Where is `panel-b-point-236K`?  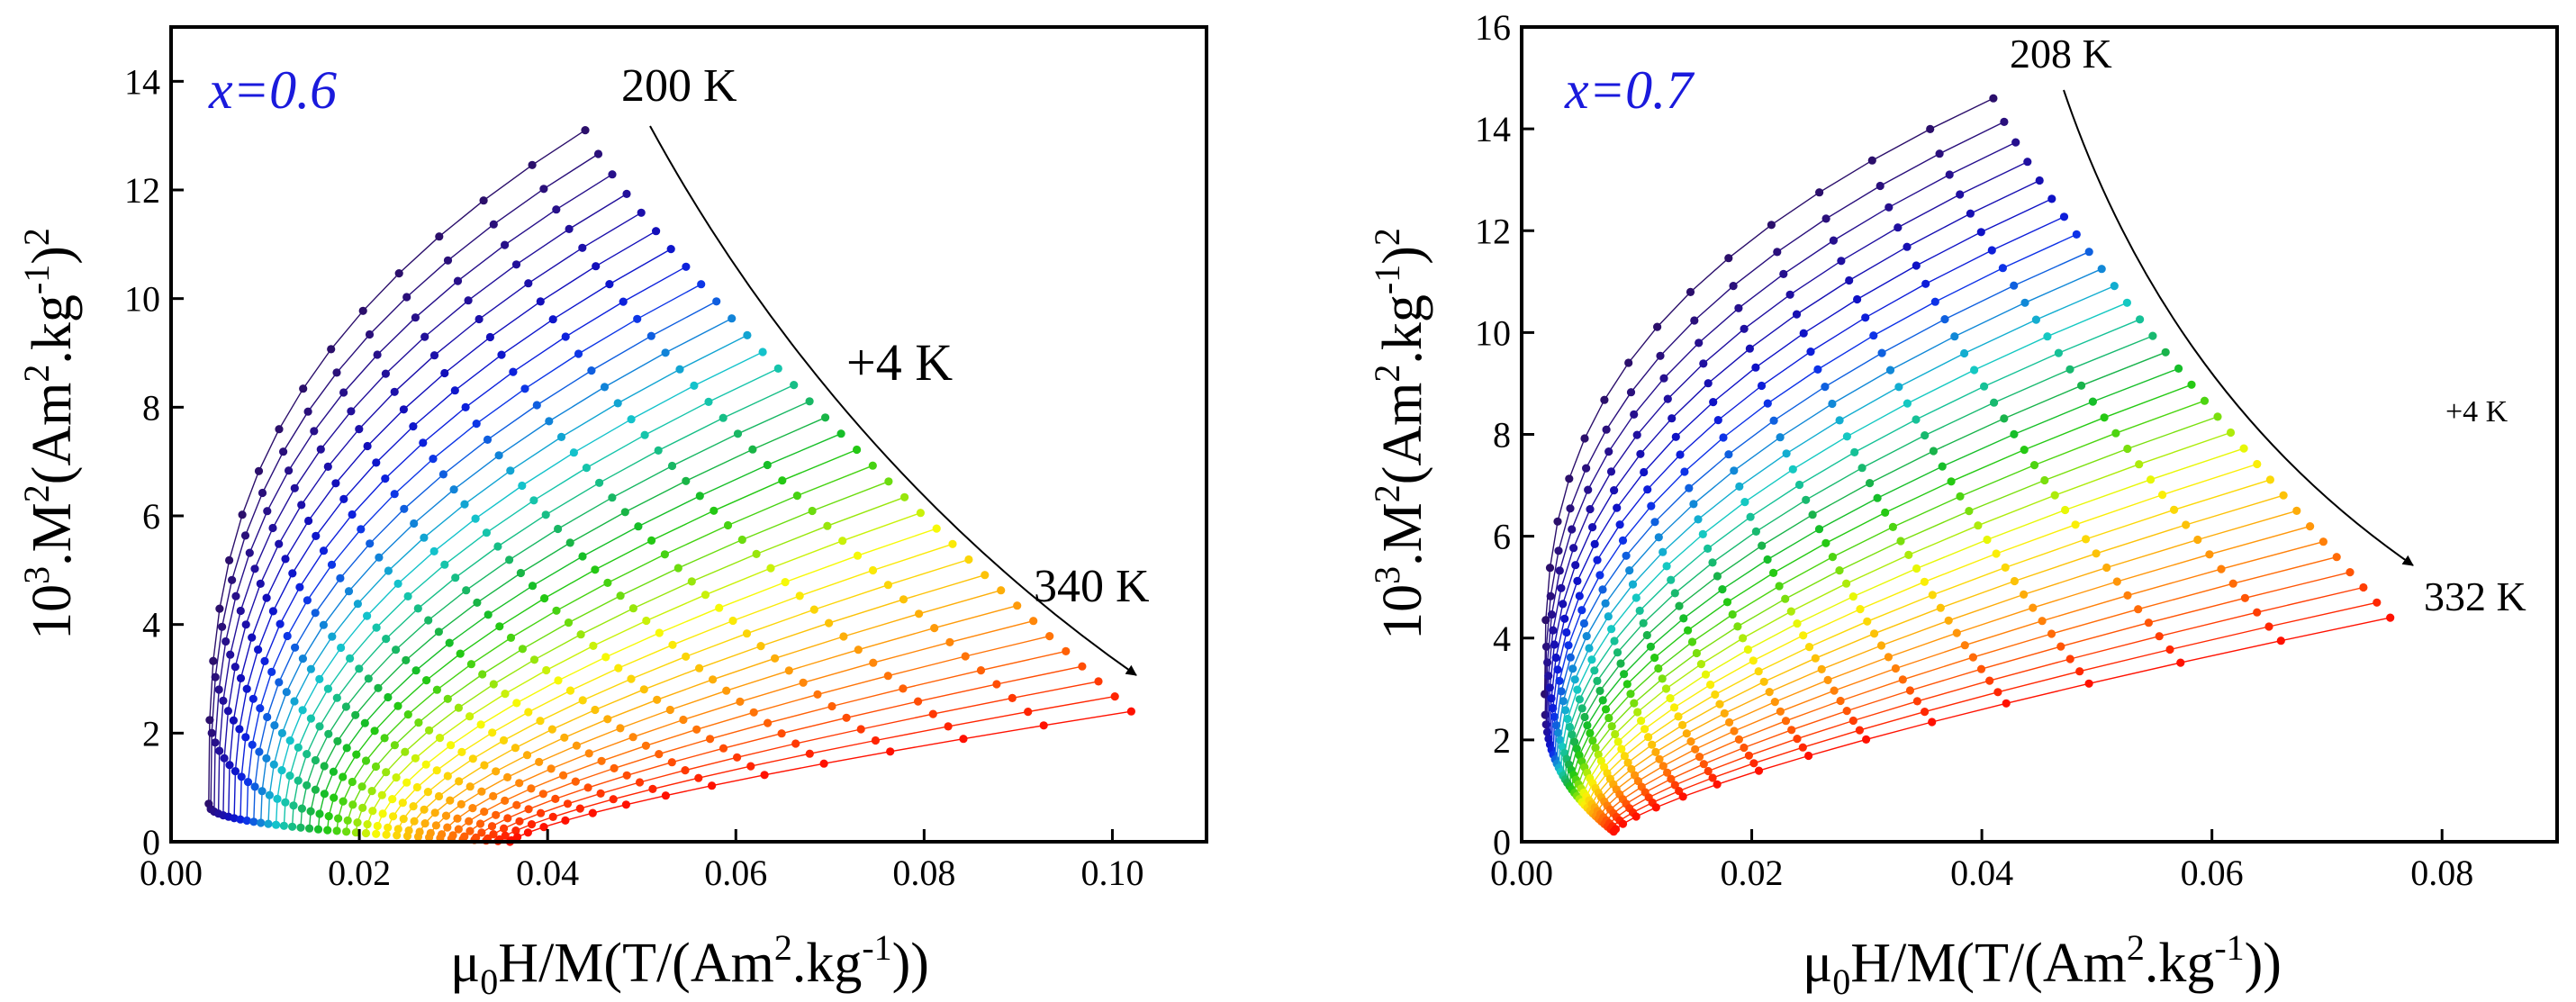 panel-b-point-236K is located at coordinates (1581, 610).